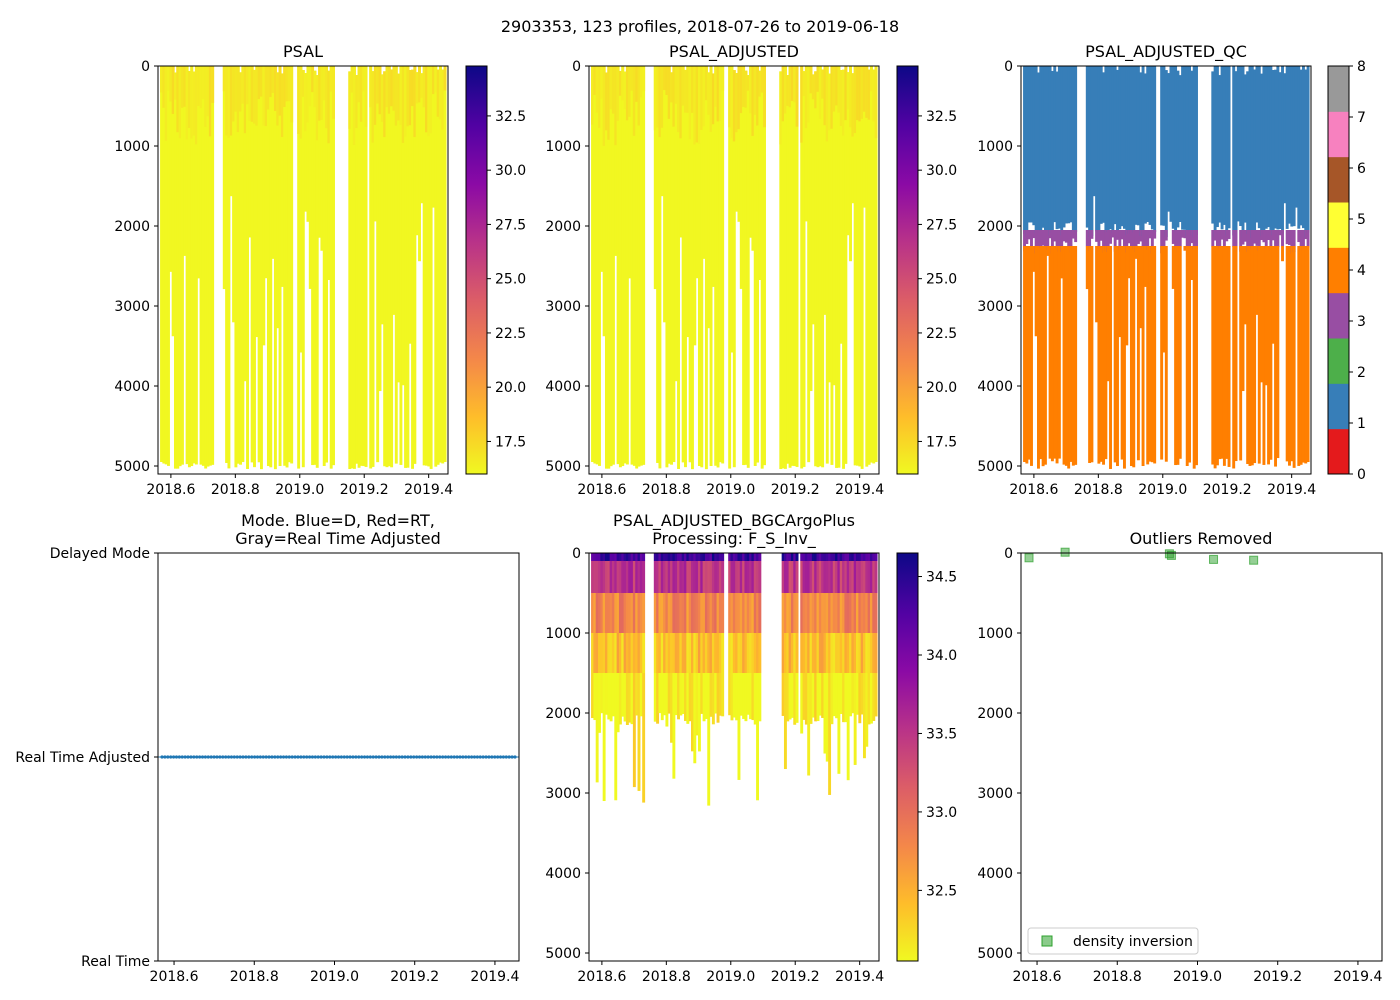 The width and height of the screenshot is (1400, 1000). I want to click on outliers-title: Outliers Removed, so click(1201, 538).